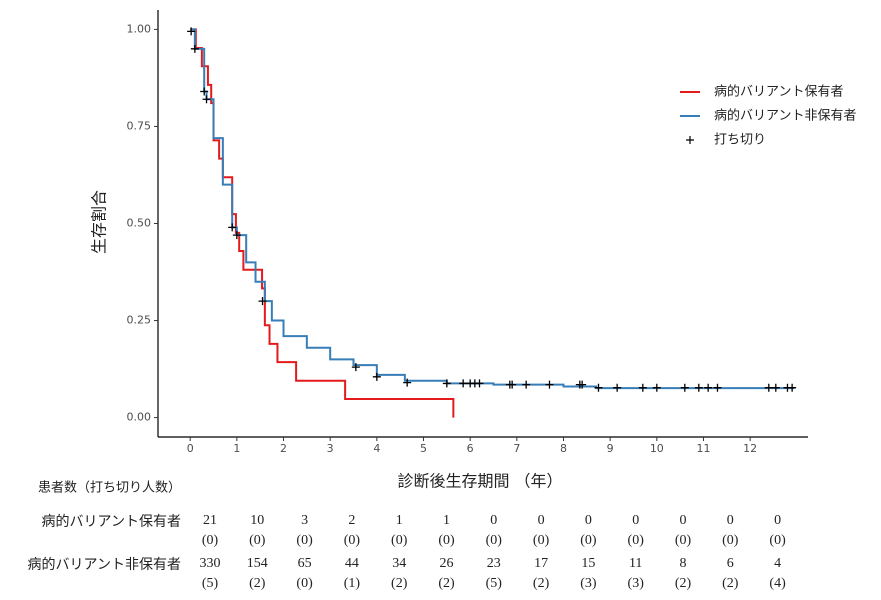 This screenshot has height=600, width=881. What do you see at coordinates (447, 563) in the screenshot?
I see `at-risk: 26` at bounding box center [447, 563].